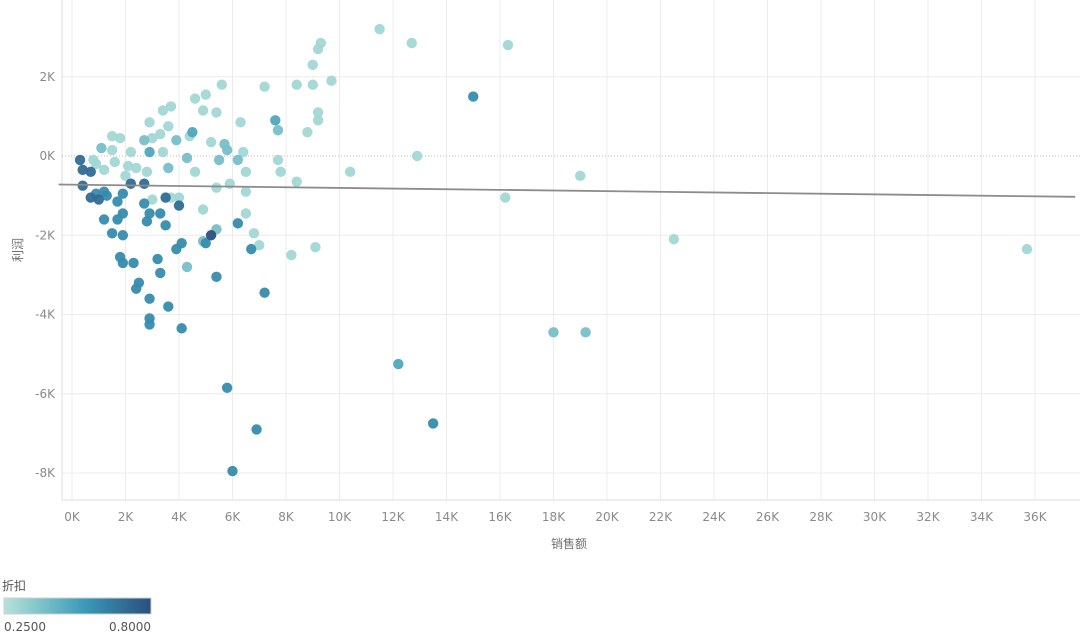 Image resolution: width=1080 pixels, height=637 pixels. Describe the element at coordinates (233, 517) in the screenshot. I see `x-tick-label: 6K` at that location.